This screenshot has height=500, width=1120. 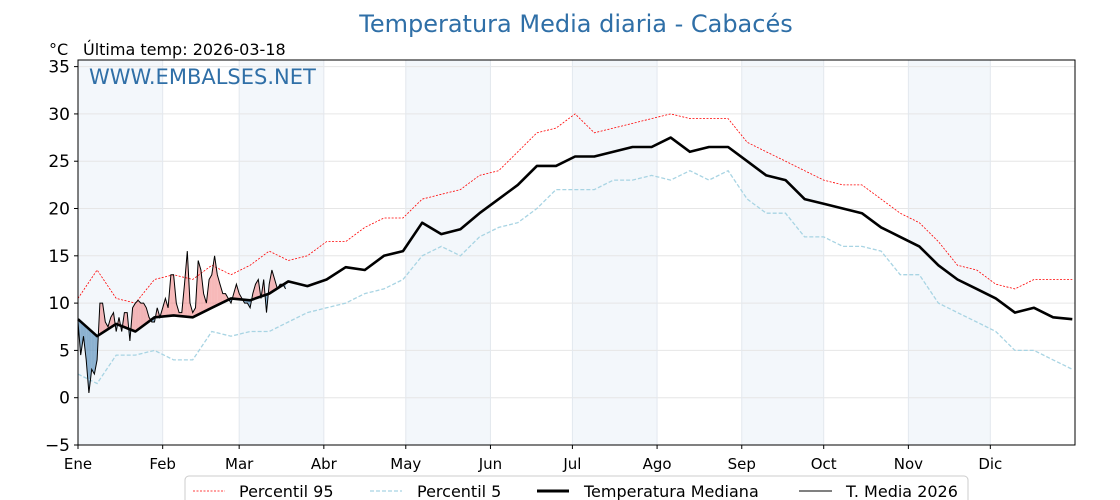 I want to click on x-tick-label: May, so click(x=405, y=464).